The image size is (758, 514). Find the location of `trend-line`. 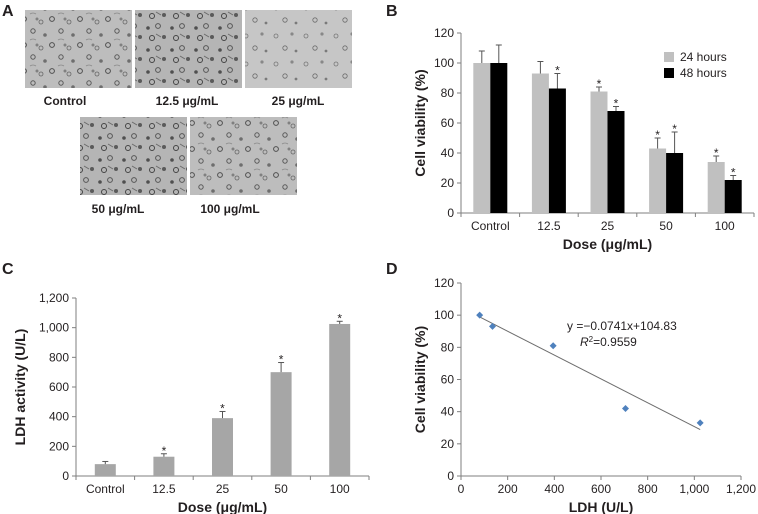

trend-line is located at coordinates (590, 373).